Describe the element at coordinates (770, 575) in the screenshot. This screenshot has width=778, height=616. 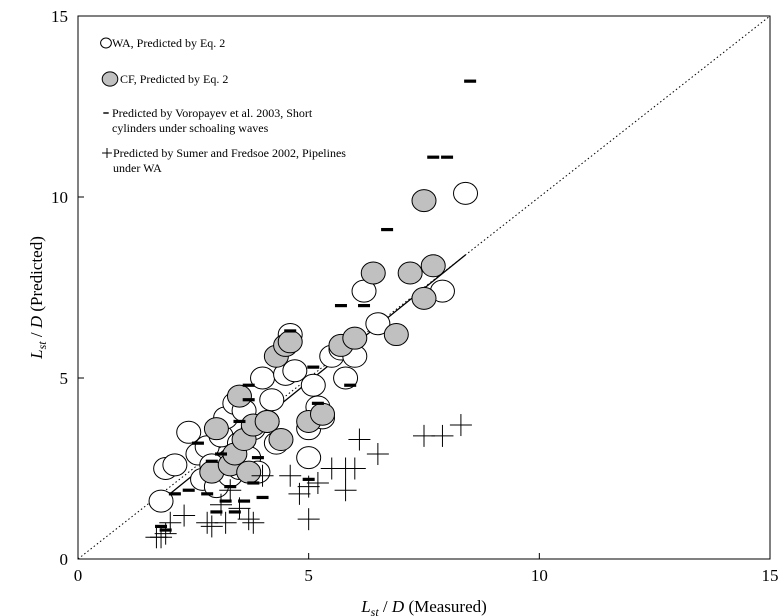
I see `x-tick-label-3: 15` at that location.